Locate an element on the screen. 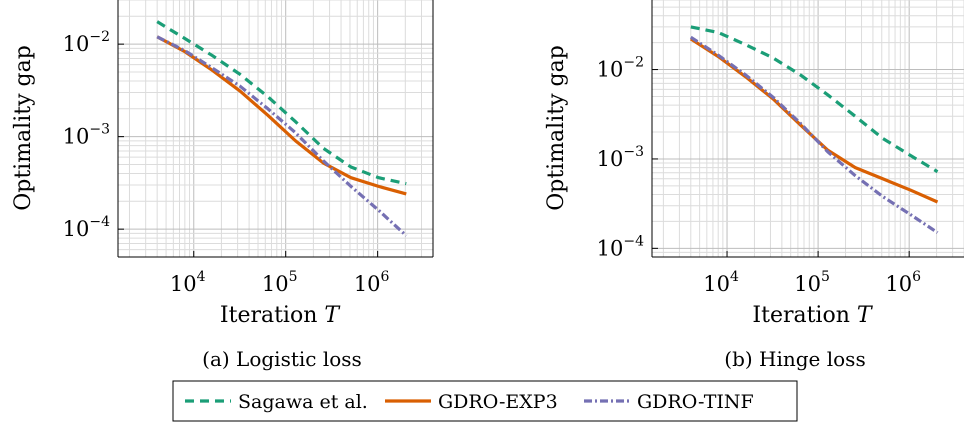 The height and width of the screenshot is (423, 964). chart-caption: (a) Logistic loss is located at coordinates (282, 359).